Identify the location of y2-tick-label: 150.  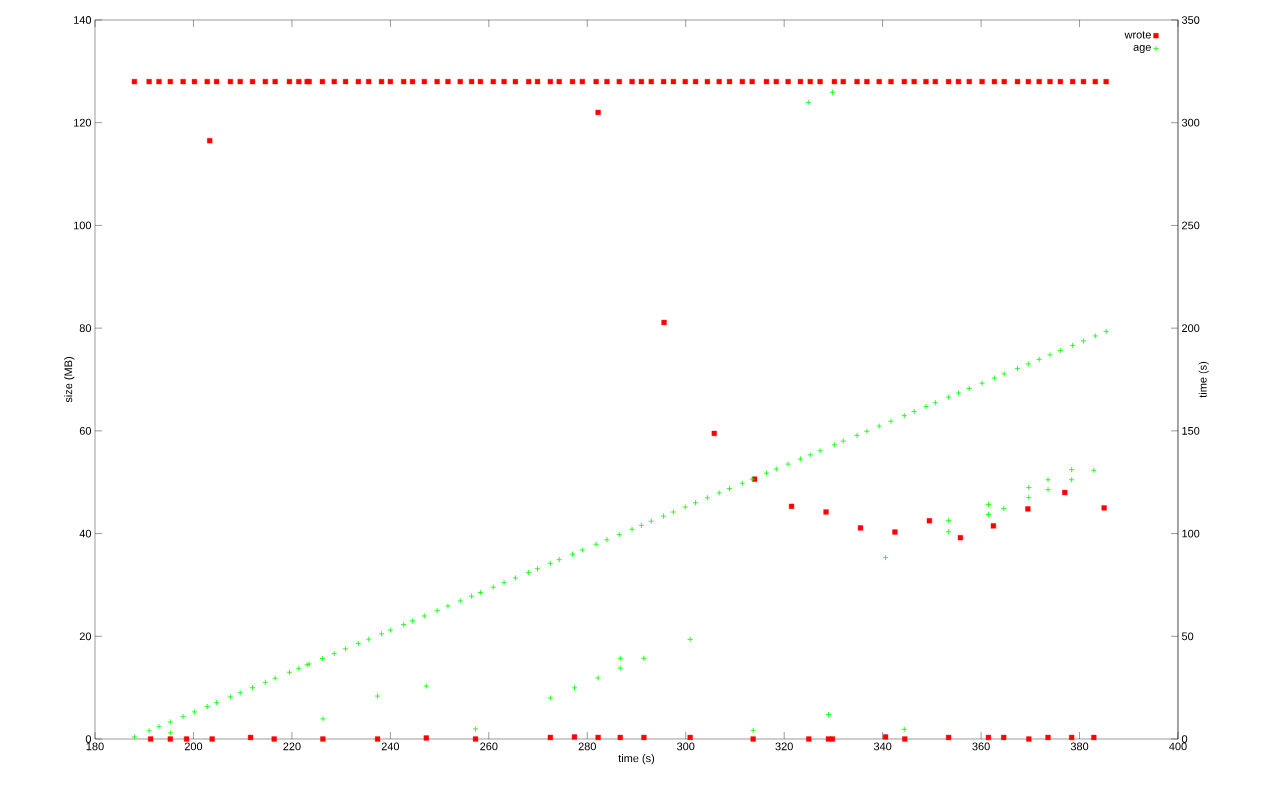
(1191, 430).